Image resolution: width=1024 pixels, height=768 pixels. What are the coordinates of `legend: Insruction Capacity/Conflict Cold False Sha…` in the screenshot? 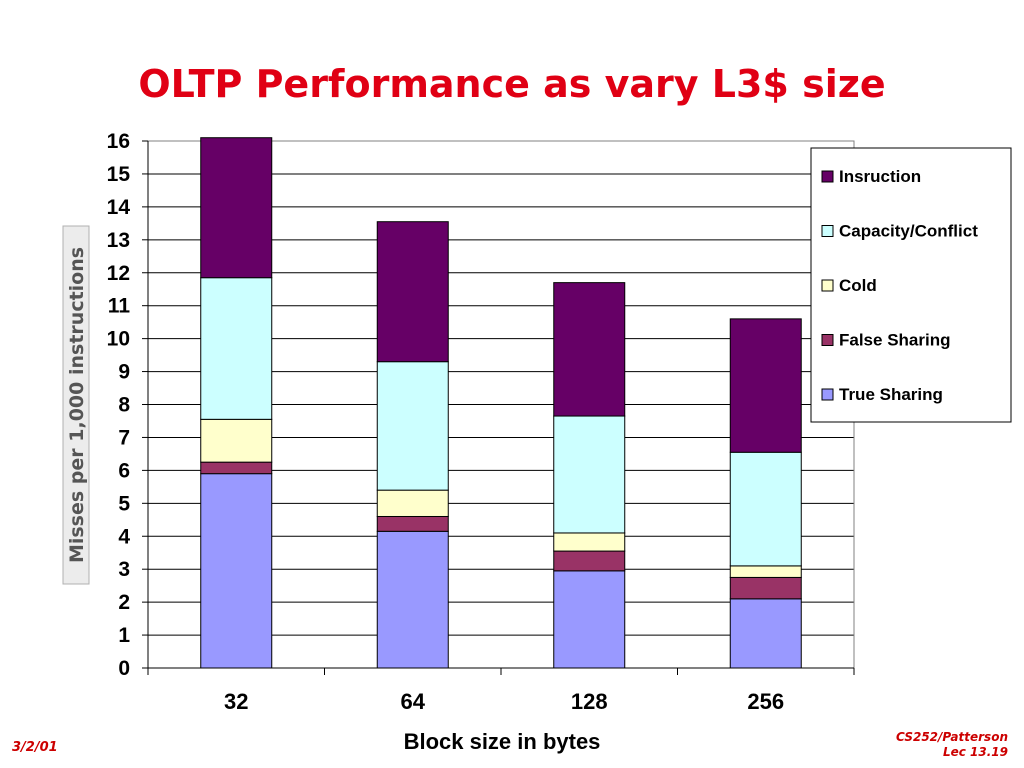 It's located at (899, 285).